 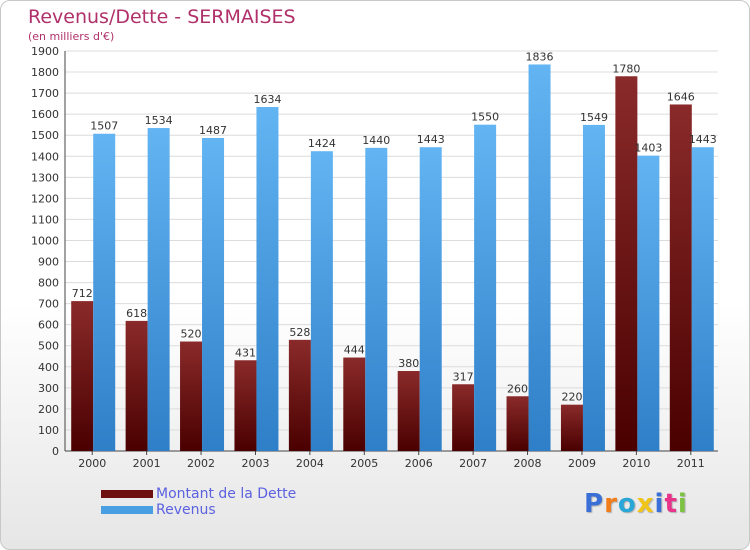 What do you see at coordinates (408, 363) in the screenshot?
I see `data-label: 380` at bounding box center [408, 363].